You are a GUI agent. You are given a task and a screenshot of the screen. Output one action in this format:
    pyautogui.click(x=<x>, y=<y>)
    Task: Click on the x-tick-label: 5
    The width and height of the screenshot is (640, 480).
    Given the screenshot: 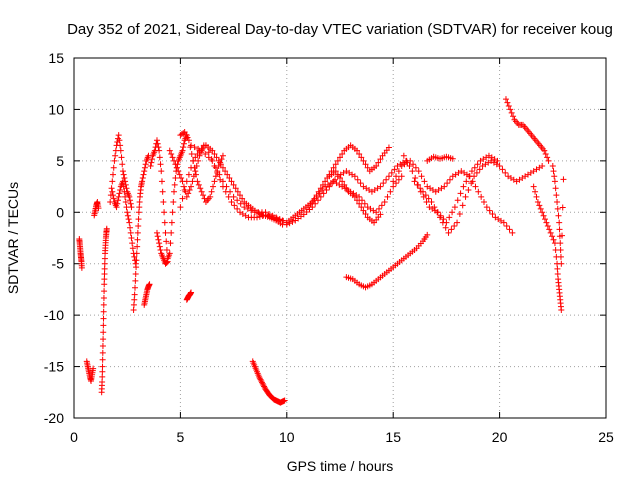 What is the action you would take?
    pyautogui.click(x=181, y=437)
    